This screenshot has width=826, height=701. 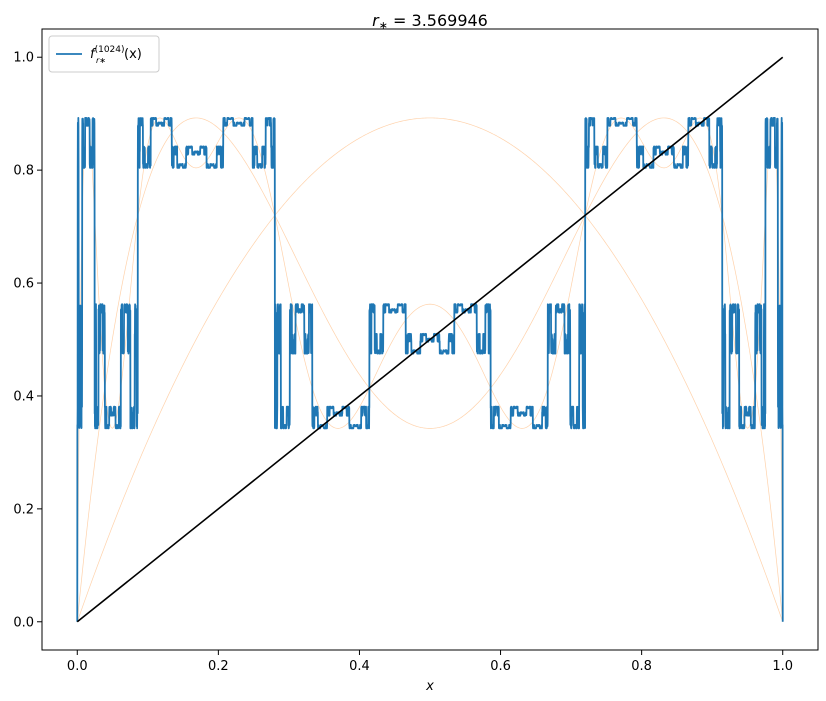 I want to click on y-axis: 0.0 0.2 0.4 0.6 0.8 1.0, so click(x=27, y=340).